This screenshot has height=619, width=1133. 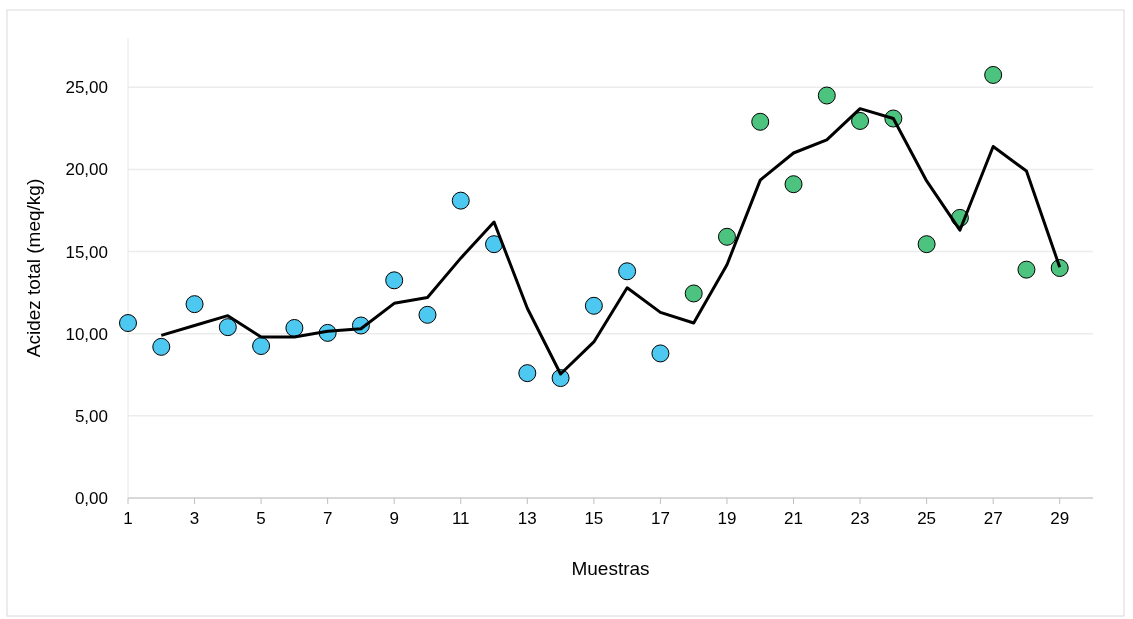 I want to click on x-axis-title: Muestras, so click(x=610, y=568).